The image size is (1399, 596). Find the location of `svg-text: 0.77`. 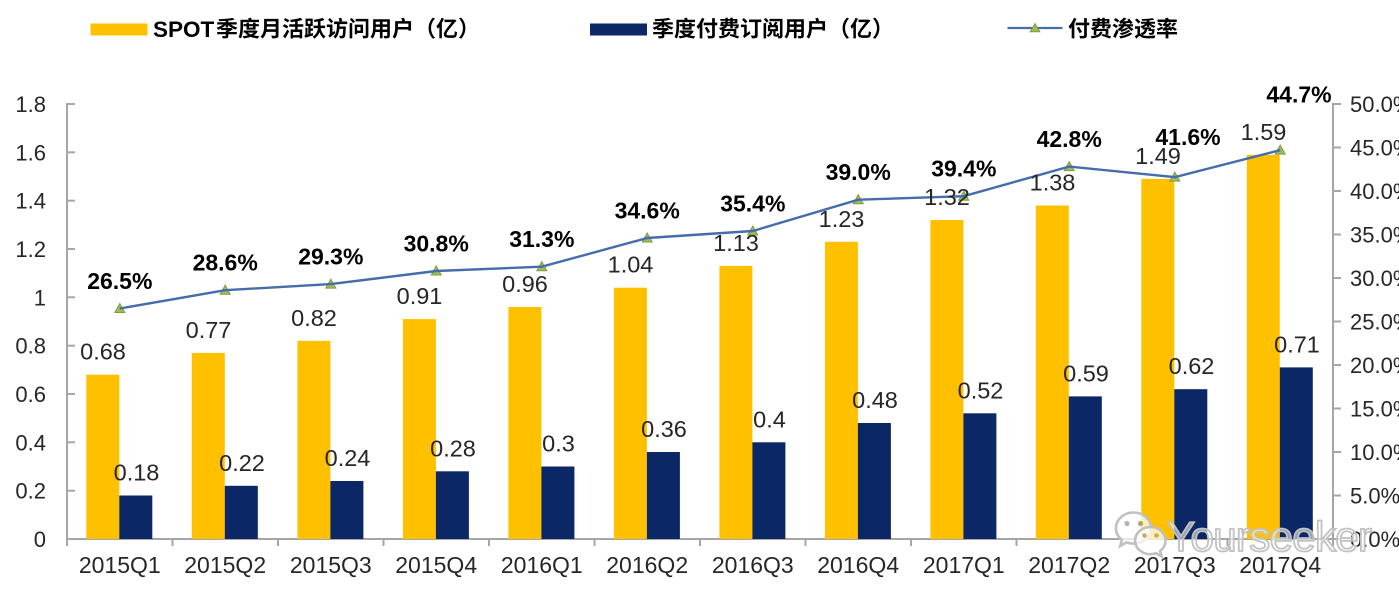

svg-text: 0.77 is located at coordinates (209, 330).